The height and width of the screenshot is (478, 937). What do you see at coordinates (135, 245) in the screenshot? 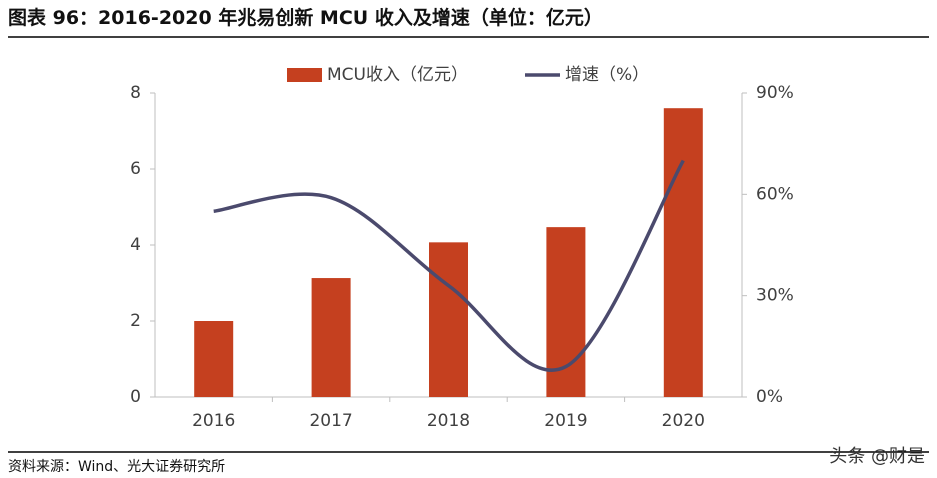
I see `y-tick-label: 4` at bounding box center [135, 245].